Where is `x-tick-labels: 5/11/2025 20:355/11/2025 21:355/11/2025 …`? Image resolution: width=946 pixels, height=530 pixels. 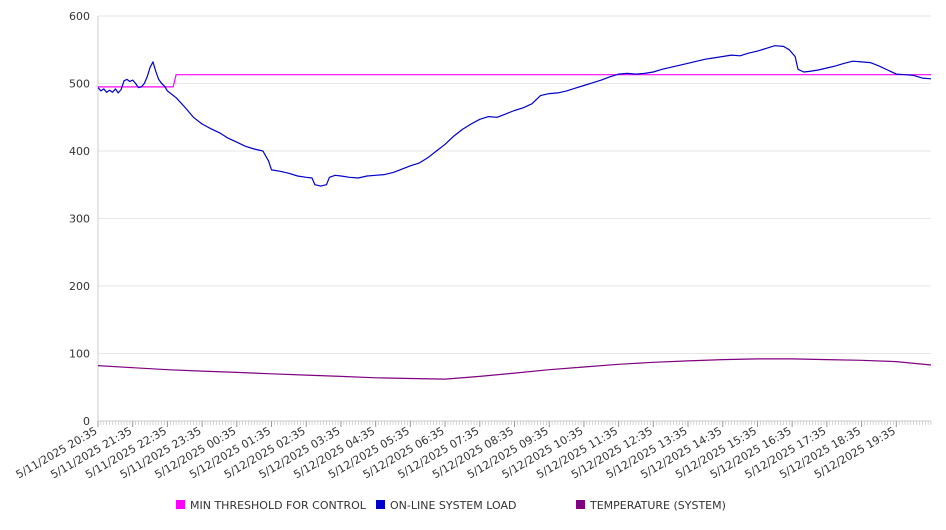
x-tick-labels: 5/11/2025 20:355/11/2025 21:355/11/2025 … is located at coordinates (456, 452).